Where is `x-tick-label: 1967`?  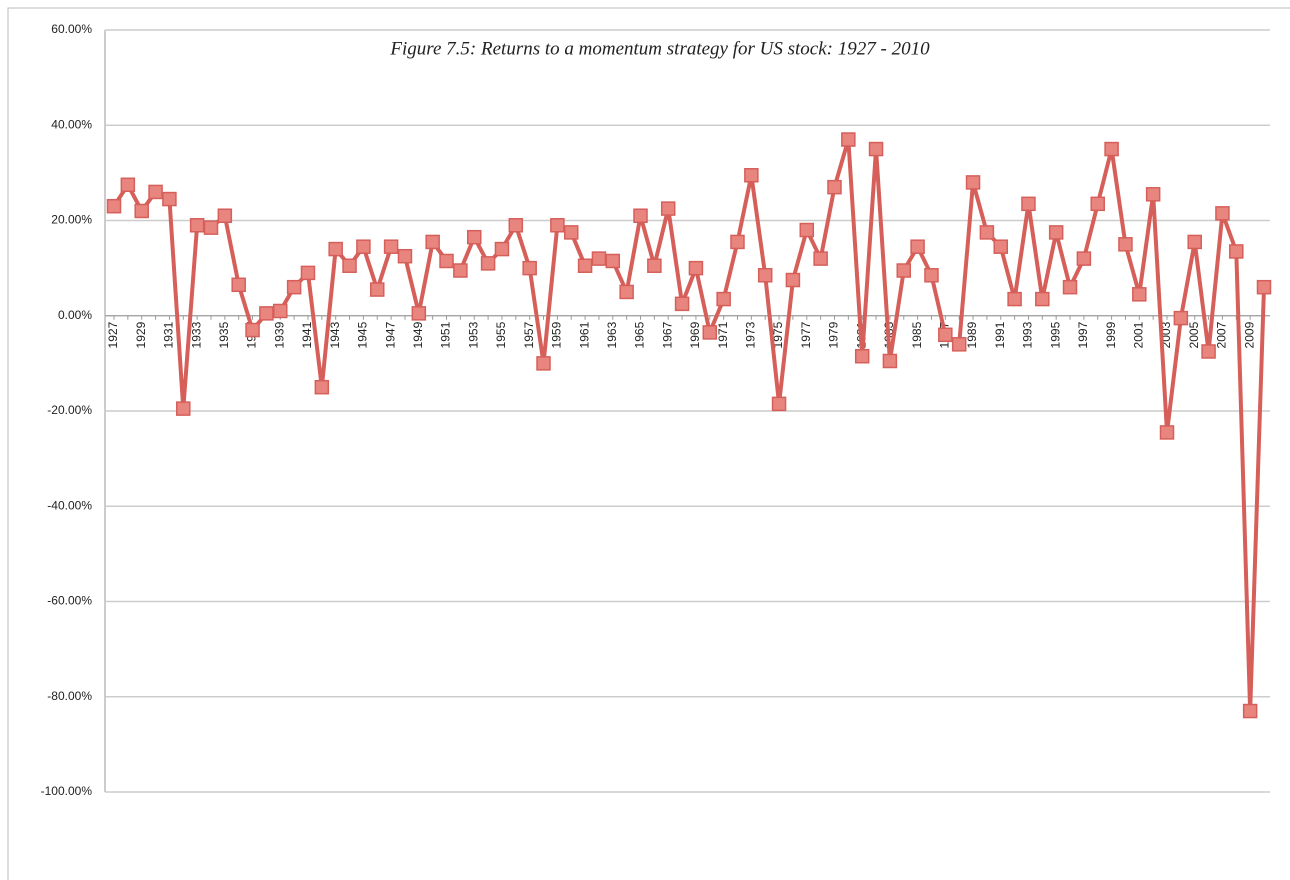
x-tick-label: 1967 is located at coordinates (667, 334).